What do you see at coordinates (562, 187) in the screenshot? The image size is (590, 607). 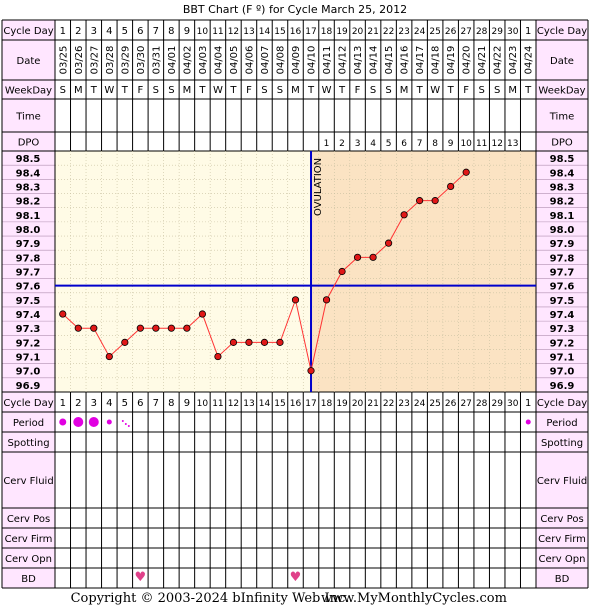 I see `temp-tick-label-right: 98.3` at bounding box center [562, 187].